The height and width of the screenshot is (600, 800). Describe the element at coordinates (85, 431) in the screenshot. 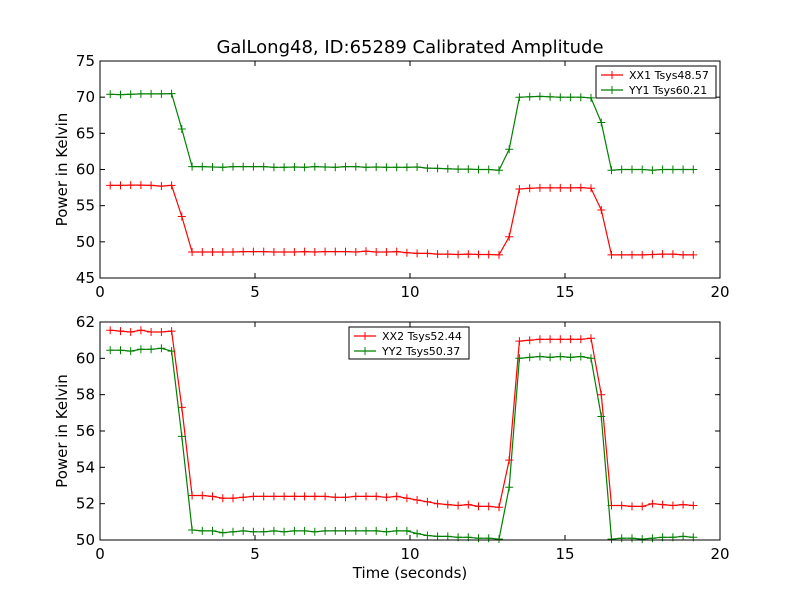

I see `y-tick-label: 56` at that location.